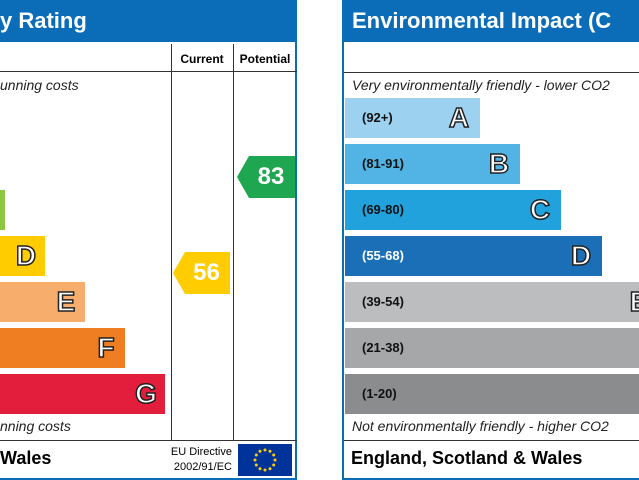  What do you see at coordinates (201, 452) in the screenshot?
I see `eu-directive: EU Directive` at bounding box center [201, 452].